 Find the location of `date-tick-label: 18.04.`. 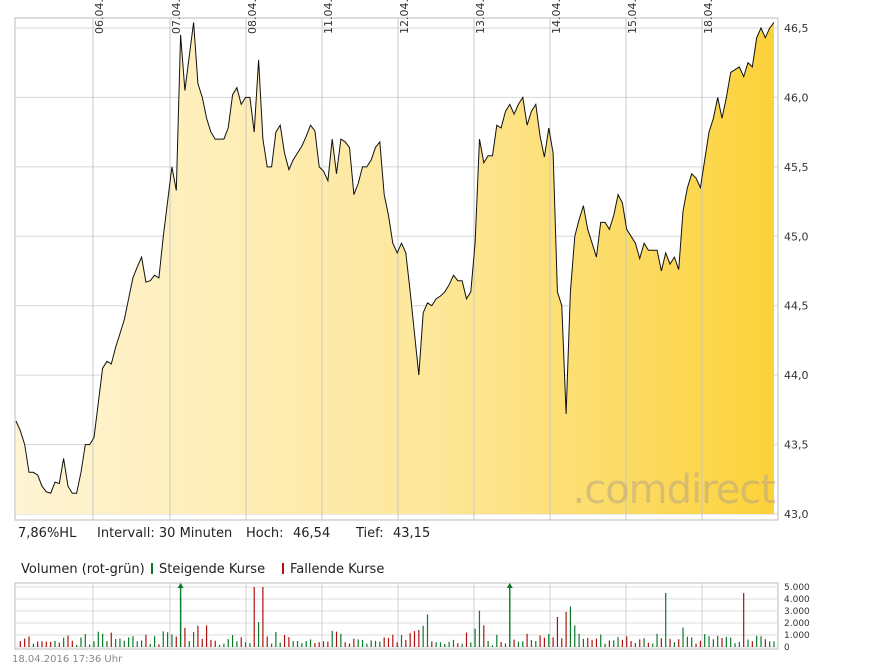

date-tick-label: 18.04. is located at coordinates (708, 17).